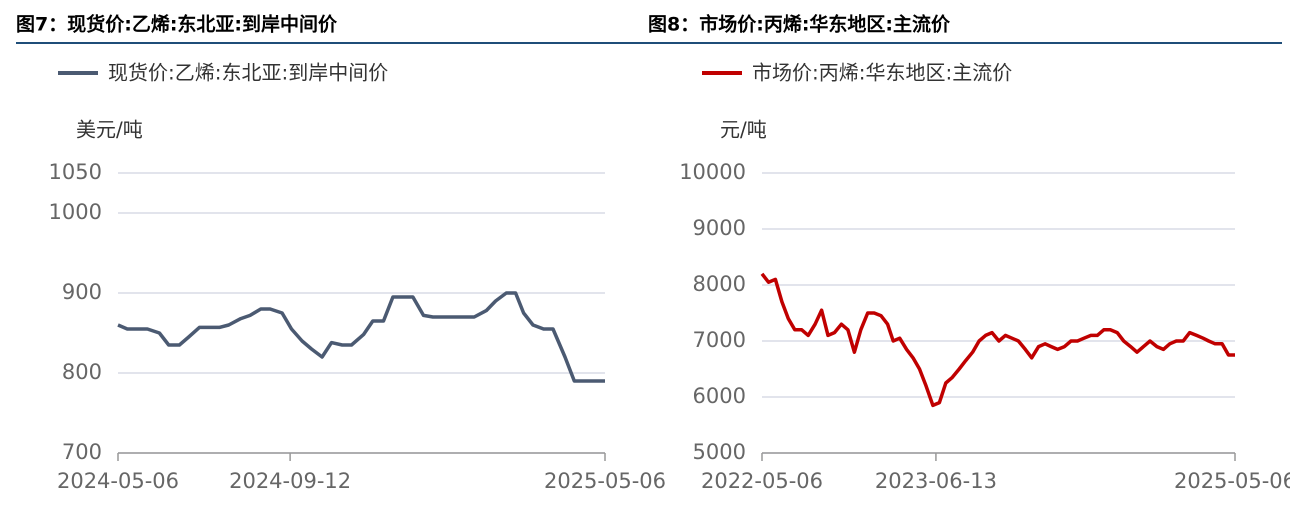 The image size is (1290, 508). What do you see at coordinates (719, 284) in the screenshot?
I see `y-tick-label: 8000` at bounding box center [719, 284].